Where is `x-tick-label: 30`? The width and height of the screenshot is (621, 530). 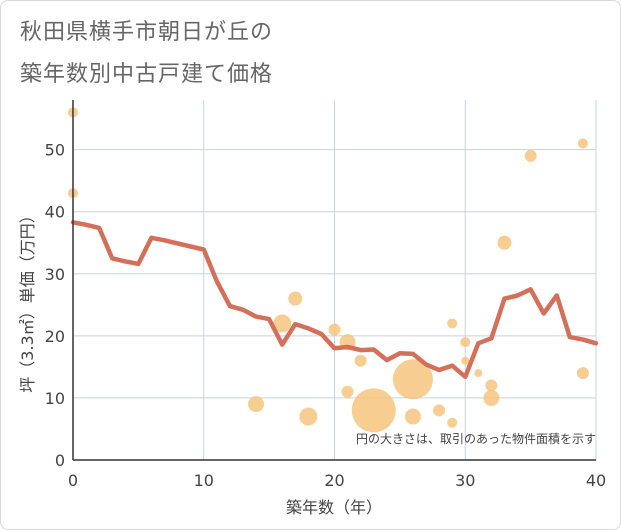 x-tick-label: 30 is located at coordinates (465, 480).